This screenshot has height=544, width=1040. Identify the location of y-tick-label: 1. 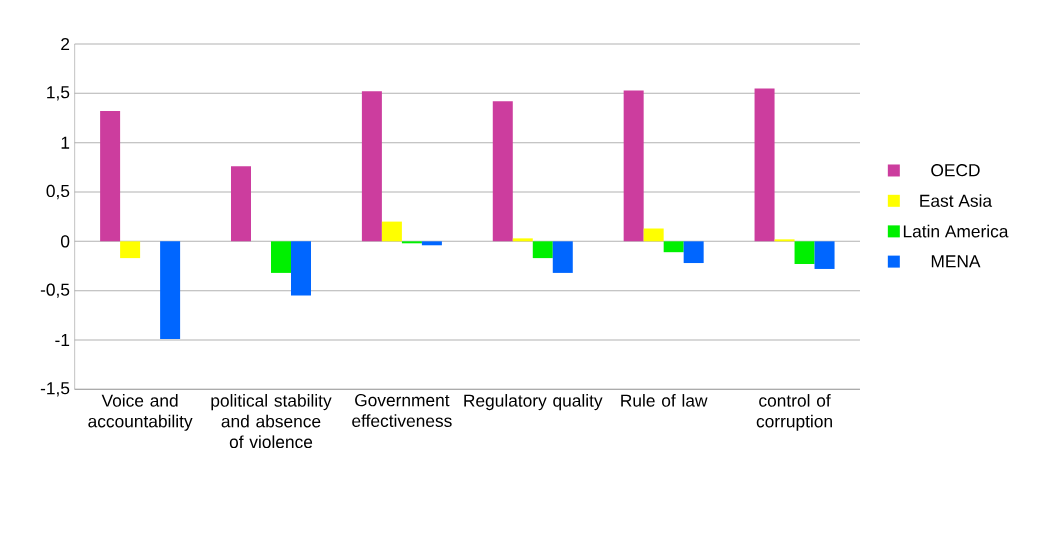
(65, 142).